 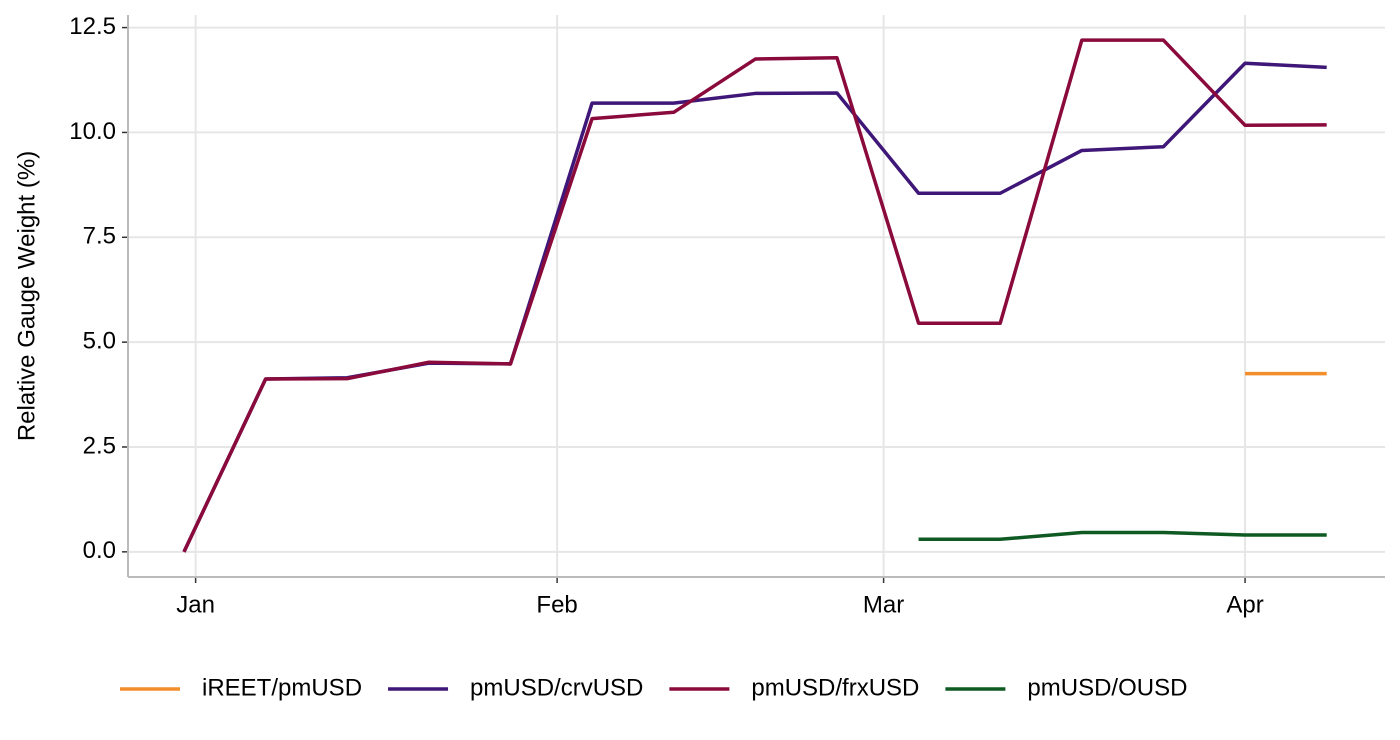 What do you see at coordinates (556, 604) in the screenshot?
I see `x-tick-label: Feb` at bounding box center [556, 604].